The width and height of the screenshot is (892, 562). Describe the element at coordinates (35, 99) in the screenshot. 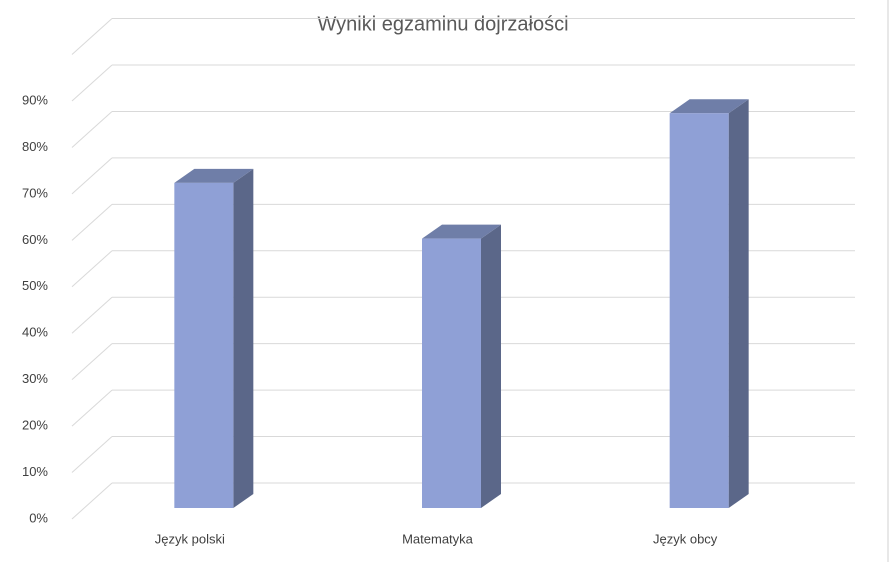

I see `y-tick-label: 90%` at that location.